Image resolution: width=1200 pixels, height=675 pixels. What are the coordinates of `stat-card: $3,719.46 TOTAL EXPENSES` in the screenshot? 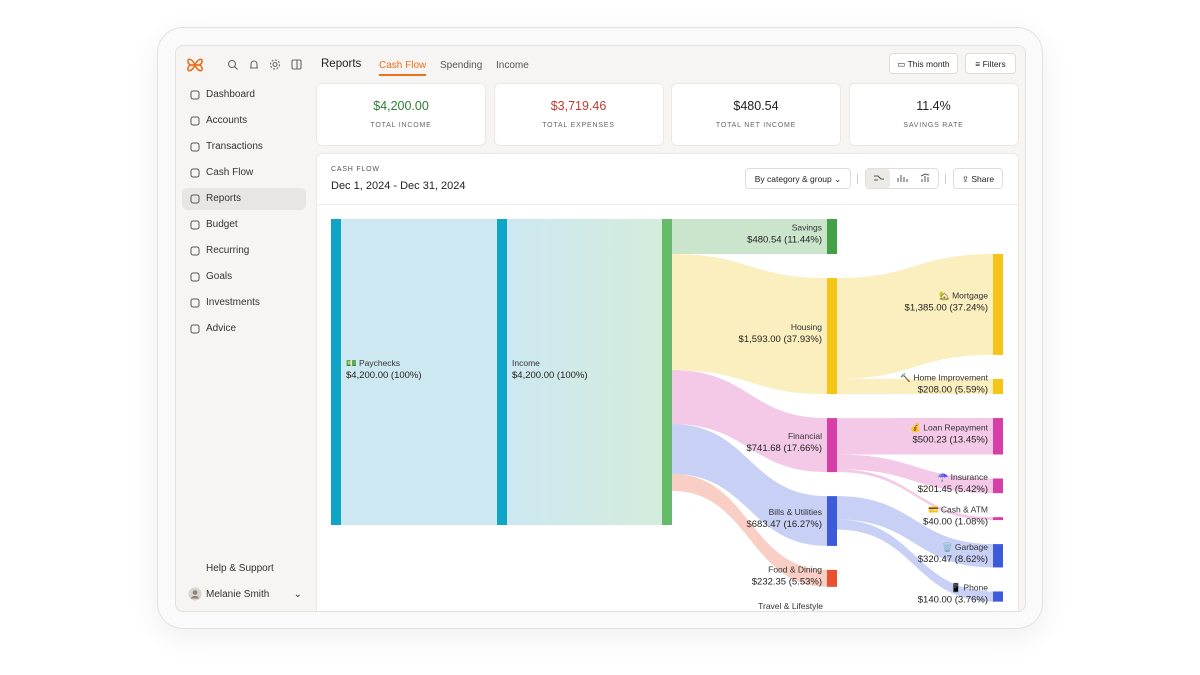 It's located at (578, 114).